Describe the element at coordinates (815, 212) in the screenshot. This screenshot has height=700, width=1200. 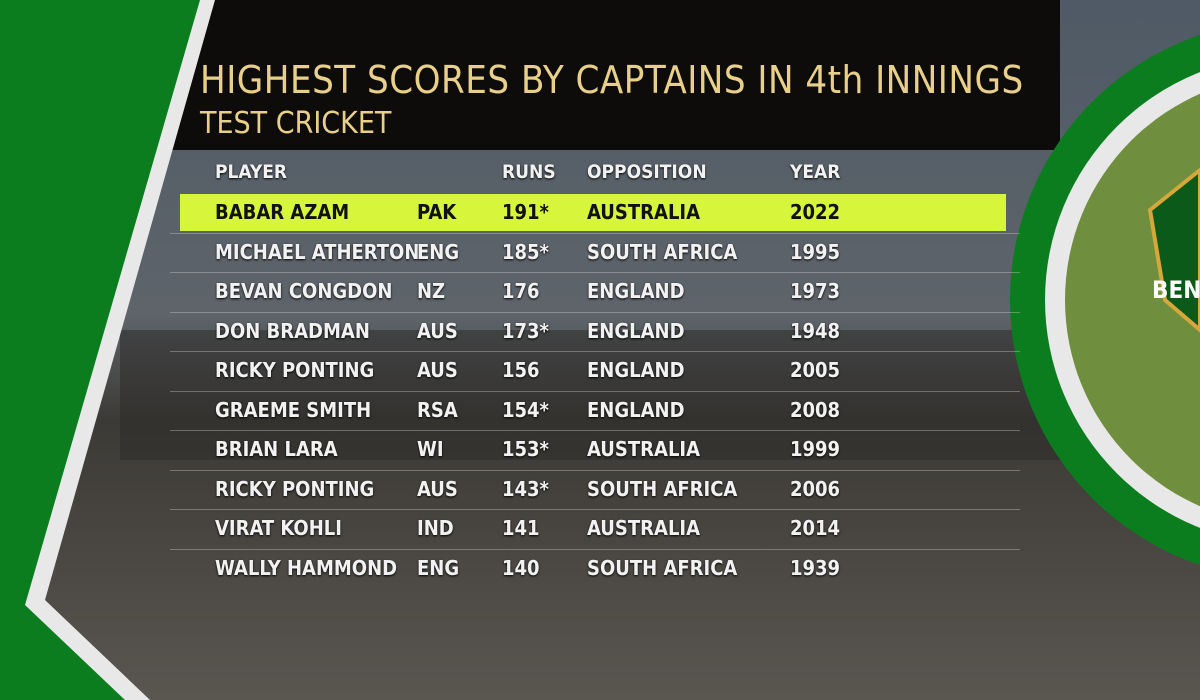
I see `table-cell: 2022` at that location.